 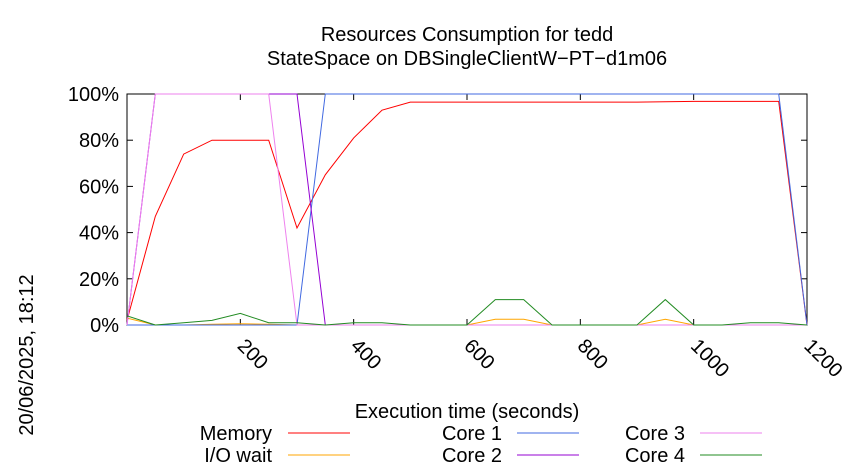 I want to click on x-tick-label: 1000, so click(x=709, y=358).